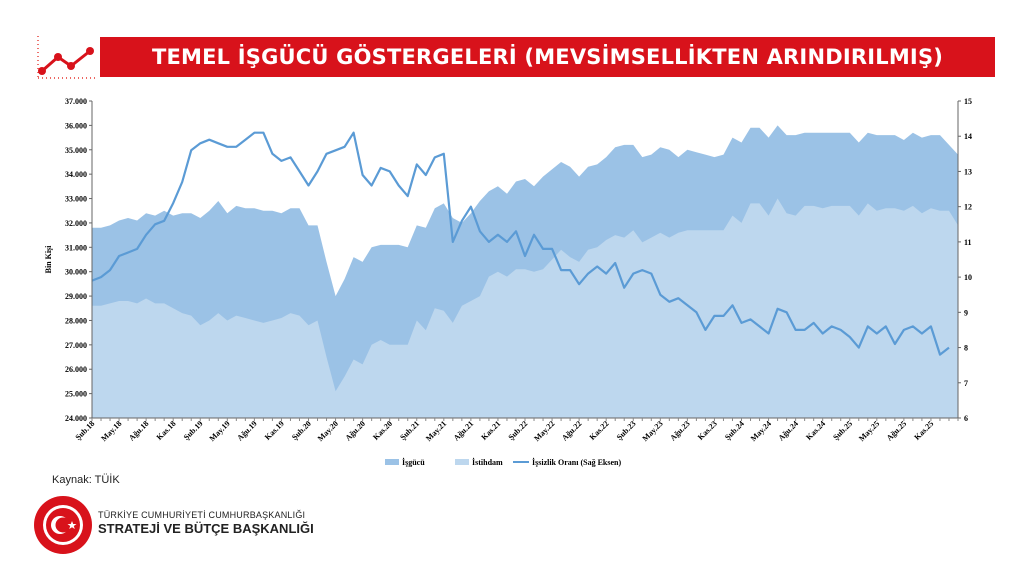  What do you see at coordinates (202, 515) in the screenshot?
I see `org-name-line1: TÜRKİYE CUMHURİYETİ CUMHURBAŞKANLIĞI` at bounding box center [202, 515].